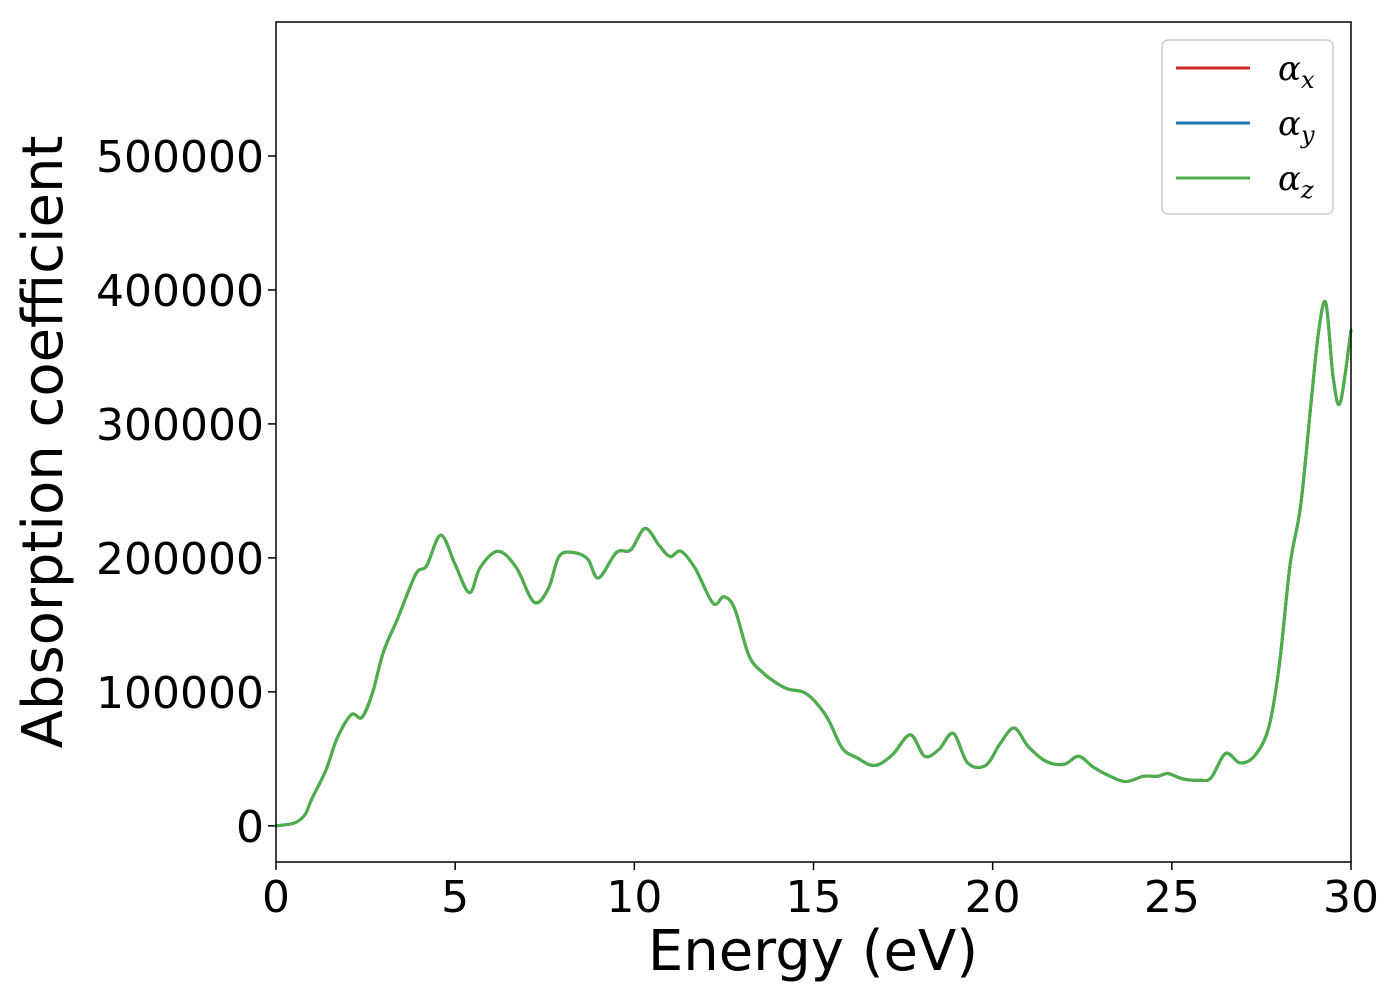 The width and height of the screenshot is (1400, 1000). I want to click on y-tick-label: 500000, so click(180, 157).